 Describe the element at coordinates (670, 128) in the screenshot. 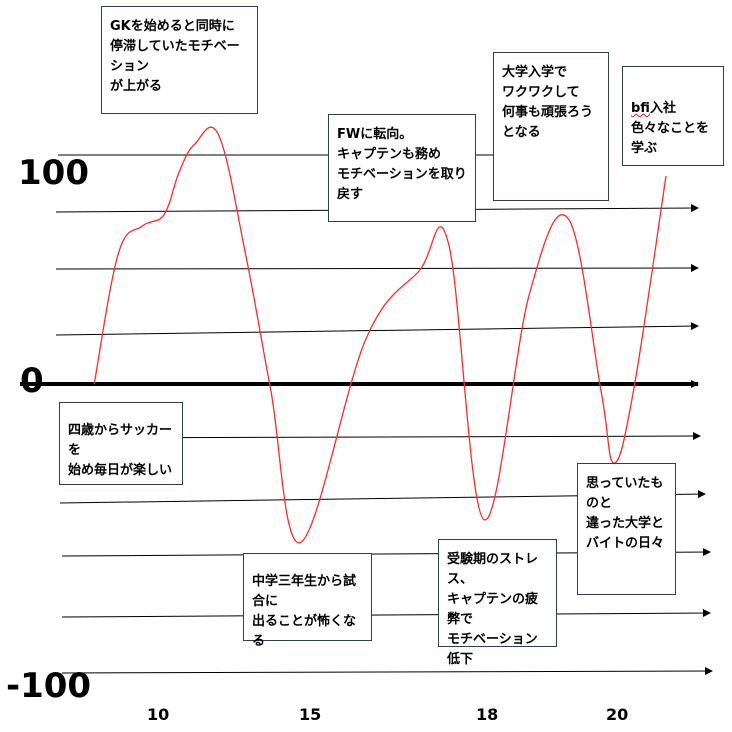

I see `annotation-joined-company-text: 入社 色々なことを学ぶ` at that location.